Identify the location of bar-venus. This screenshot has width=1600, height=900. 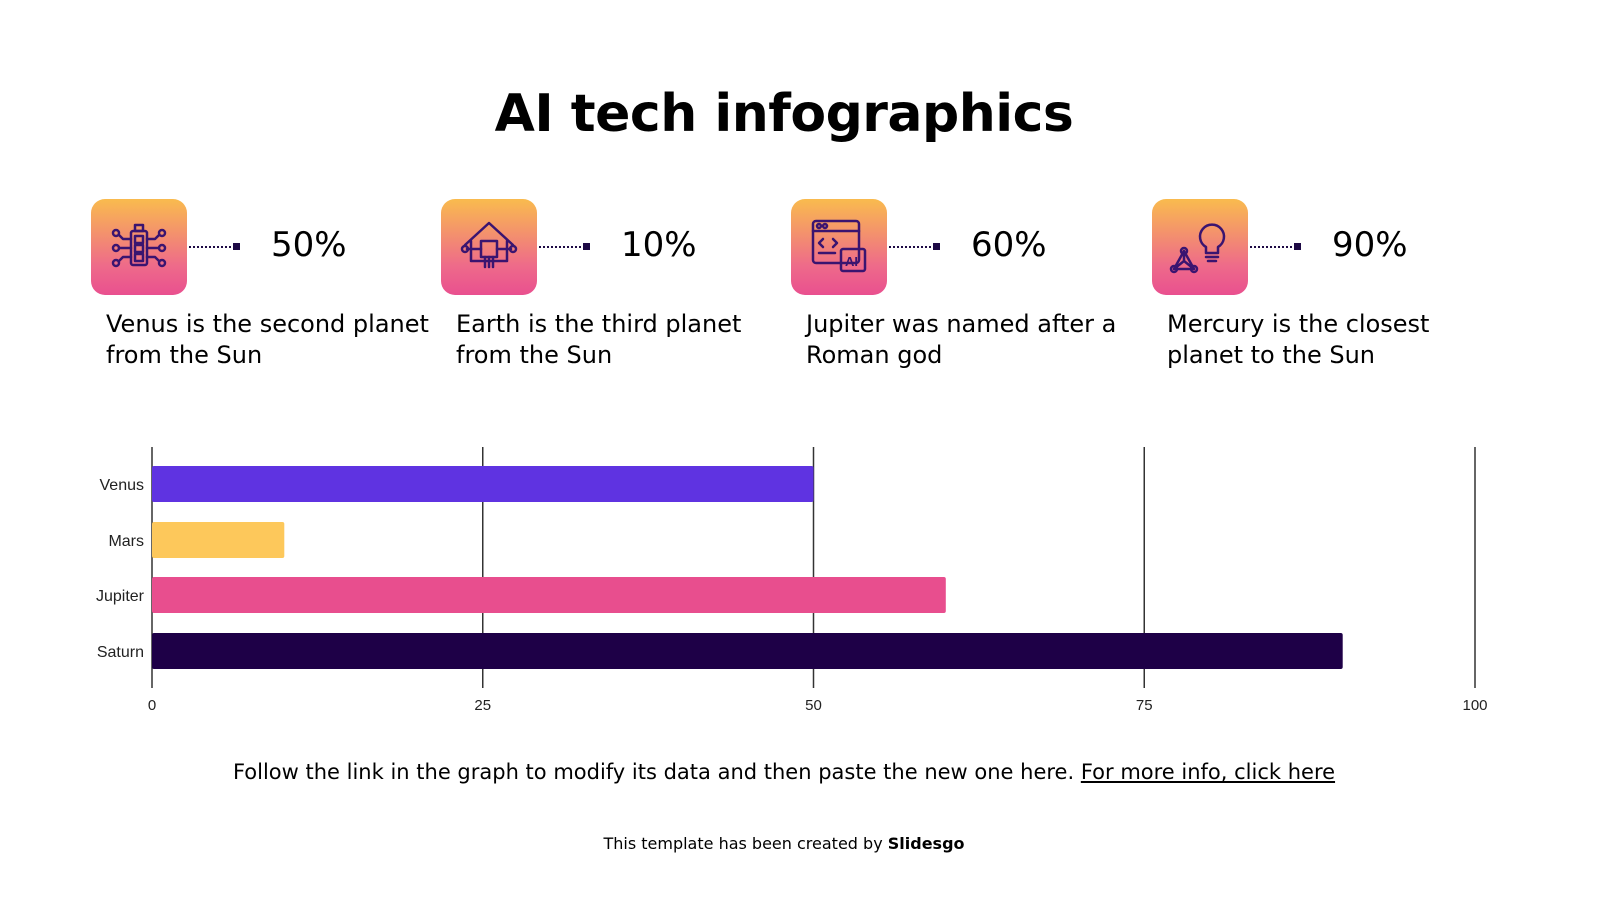
(483, 484).